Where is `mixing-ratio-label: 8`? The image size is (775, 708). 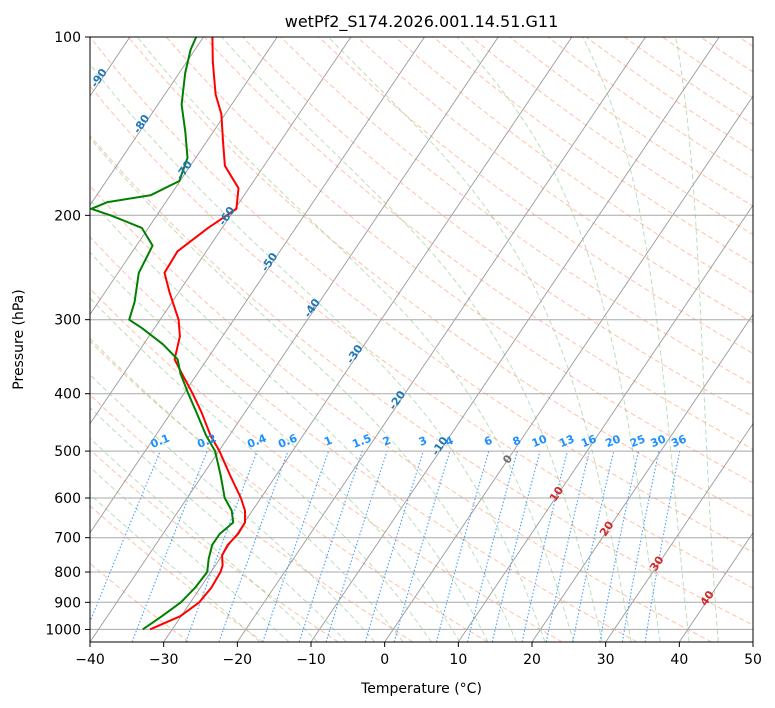 mixing-ratio-label: 8 is located at coordinates (517, 441).